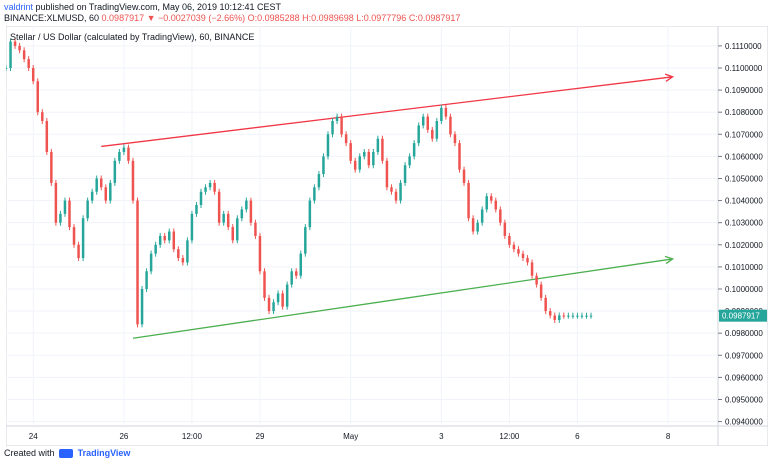  I want to click on footer: Created with TradingView, so click(67, 453).